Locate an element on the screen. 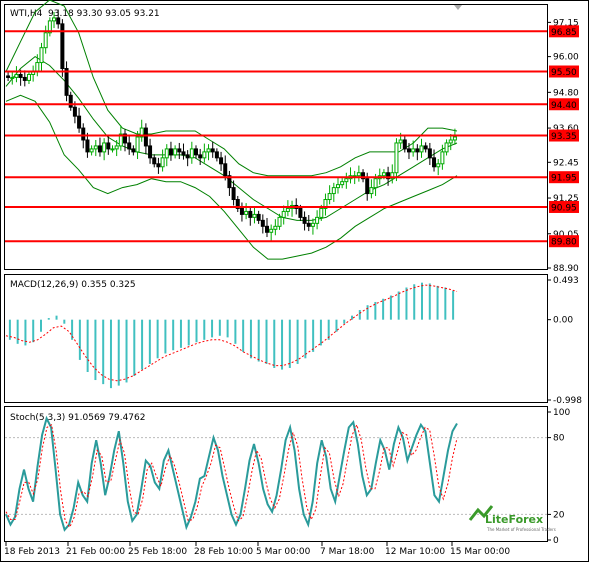 This screenshot has height=566, width=589. scroll-arrow-icon is located at coordinates (458, 7).